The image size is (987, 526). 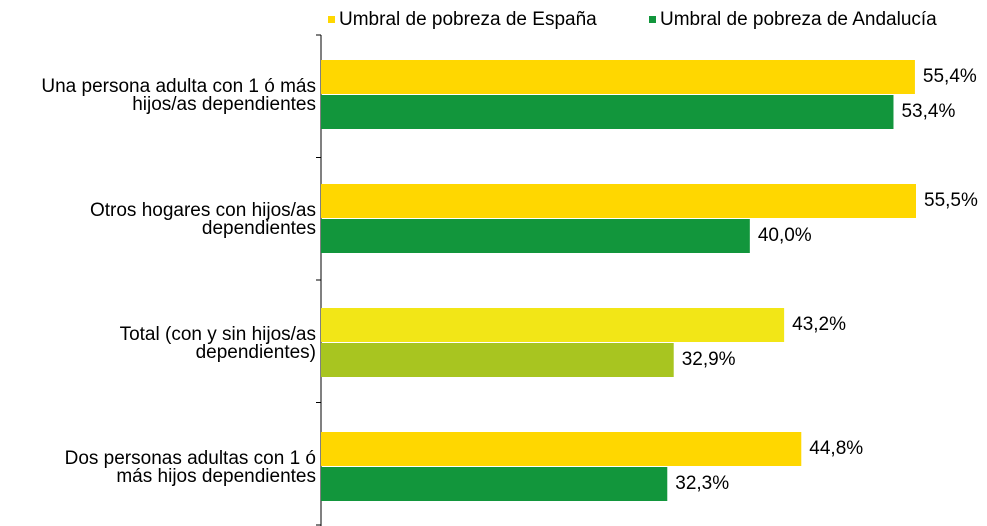 What do you see at coordinates (798, 19) in the screenshot?
I see `legend-label: Umbral de pobreza de Andalucía` at bounding box center [798, 19].